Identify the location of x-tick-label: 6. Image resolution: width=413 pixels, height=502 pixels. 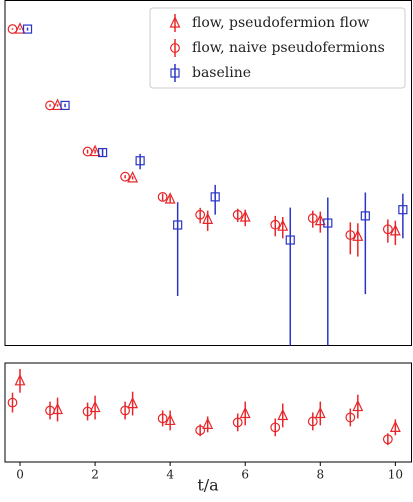
(245, 475).